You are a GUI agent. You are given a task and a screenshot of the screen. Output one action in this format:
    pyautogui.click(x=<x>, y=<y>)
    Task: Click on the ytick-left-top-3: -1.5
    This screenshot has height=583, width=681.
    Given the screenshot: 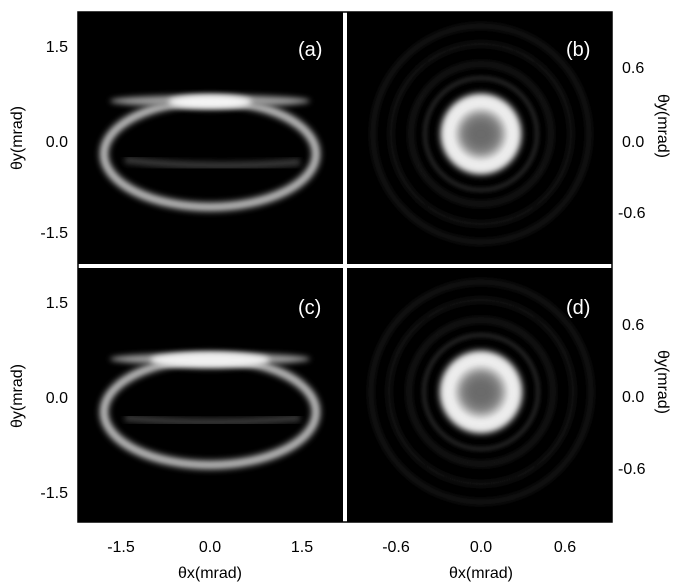 What is the action you would take?
    pyautogui.click(x=54, y=233)
    